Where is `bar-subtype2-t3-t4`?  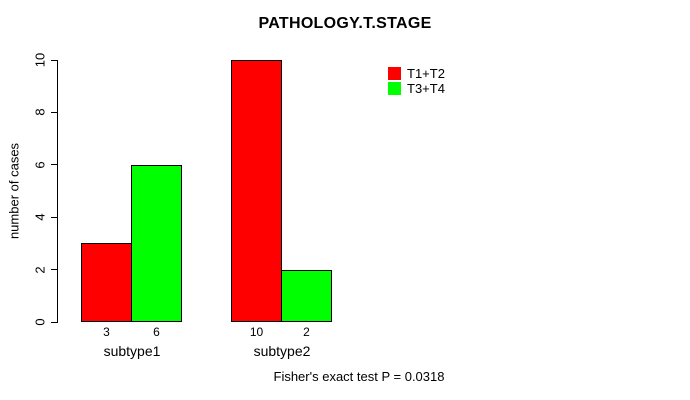
bar-subtype2-t3-t4 is located at coordinates (306, 295).